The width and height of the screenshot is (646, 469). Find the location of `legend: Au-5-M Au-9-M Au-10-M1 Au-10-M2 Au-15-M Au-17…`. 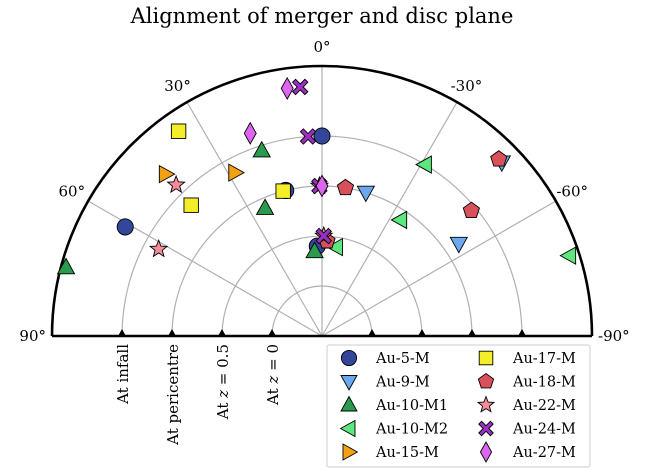

legend: Au-5-M Au-9-M Au-10-M1 Au-10-M2 Au-15-M Au-17… is located at coordinates (458, 406).